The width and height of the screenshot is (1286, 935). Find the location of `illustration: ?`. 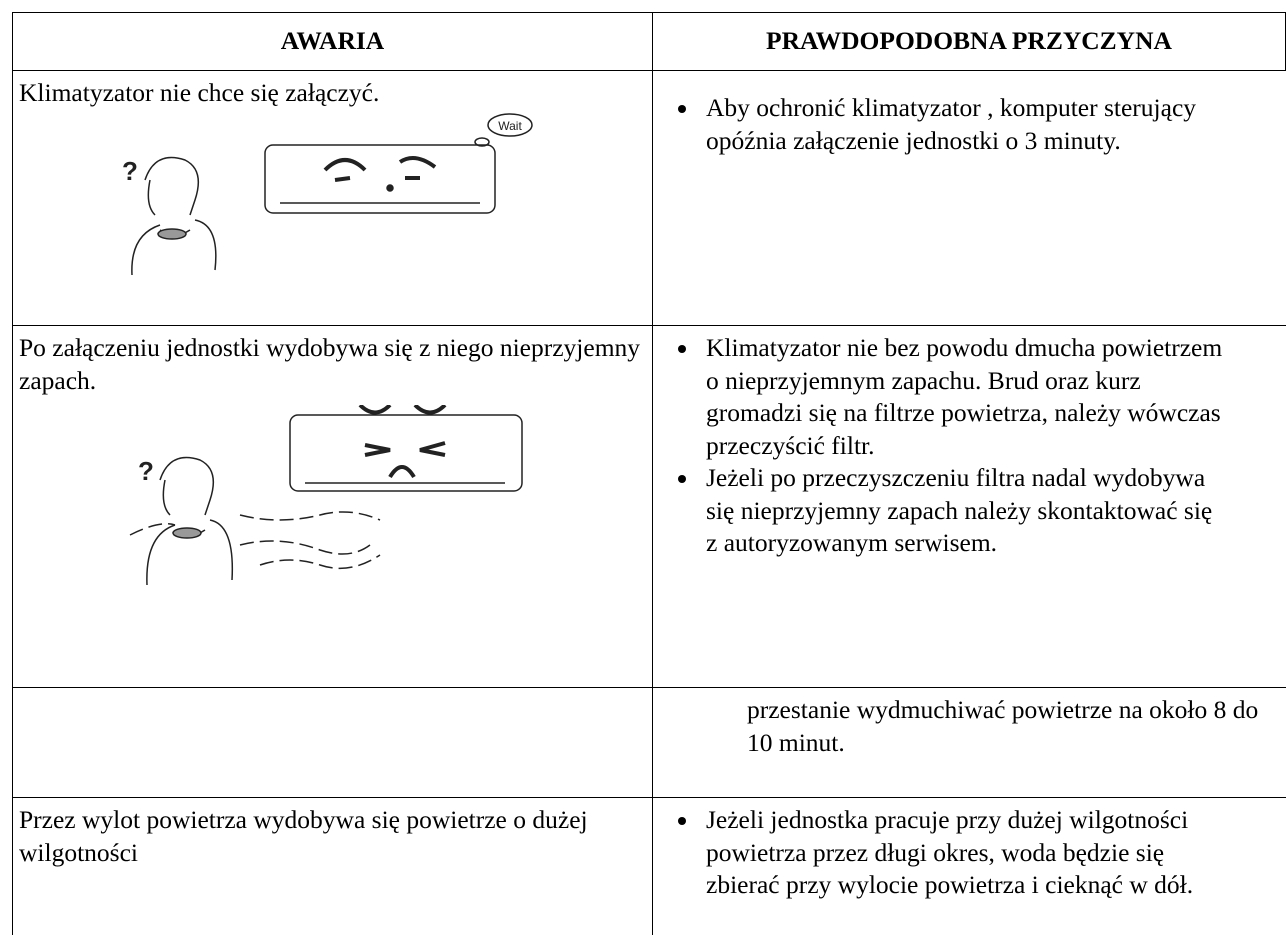

illustration: ? is located at coordinates (326, 495).